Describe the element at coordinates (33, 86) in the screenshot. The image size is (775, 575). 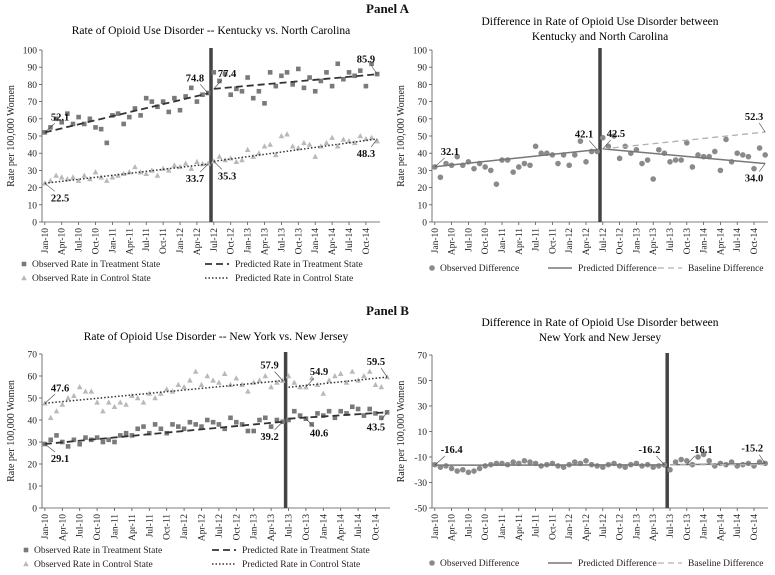
I see `y-tick-label: 80` at that location.